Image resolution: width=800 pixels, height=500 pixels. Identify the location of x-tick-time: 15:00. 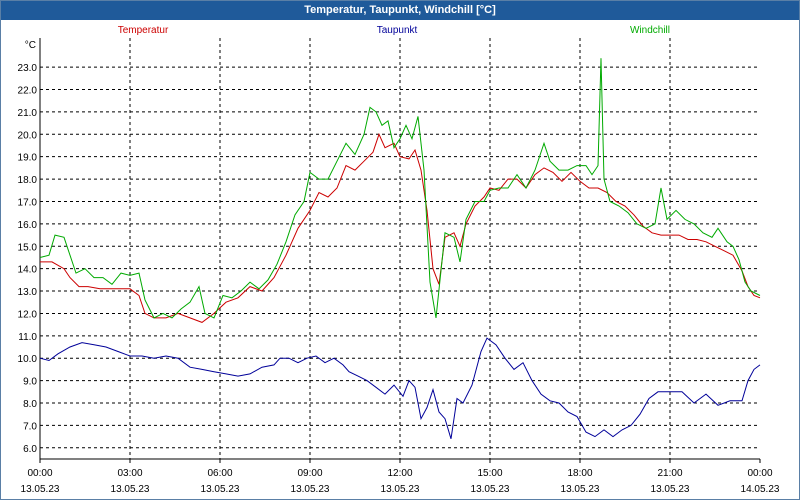
(489, 473).